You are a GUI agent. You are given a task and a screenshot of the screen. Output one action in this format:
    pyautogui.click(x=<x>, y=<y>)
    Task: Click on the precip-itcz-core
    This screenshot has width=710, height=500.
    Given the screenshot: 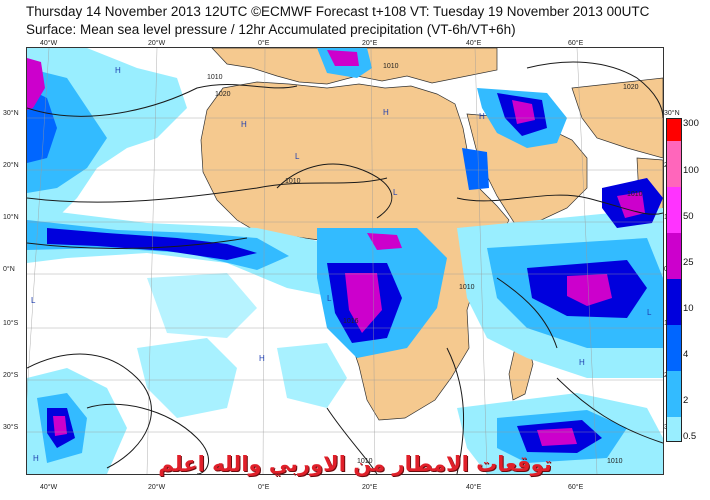 What is the action you would take?
    pyautogui.click(x=152, y=244)
    